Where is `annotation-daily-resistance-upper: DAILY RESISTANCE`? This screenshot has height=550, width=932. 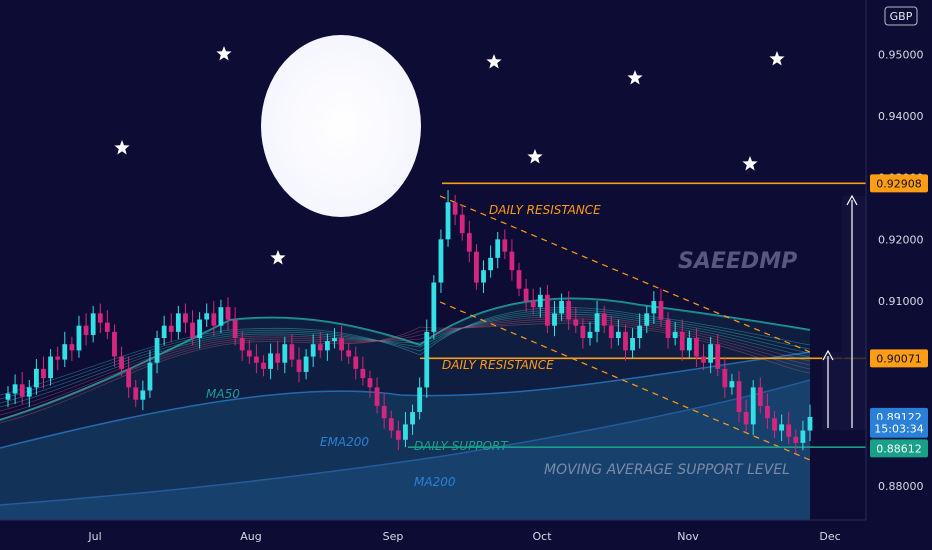
annotation-daily-resistance-upper: DAILY RESISTANCE is located at coordinates (545, 210).